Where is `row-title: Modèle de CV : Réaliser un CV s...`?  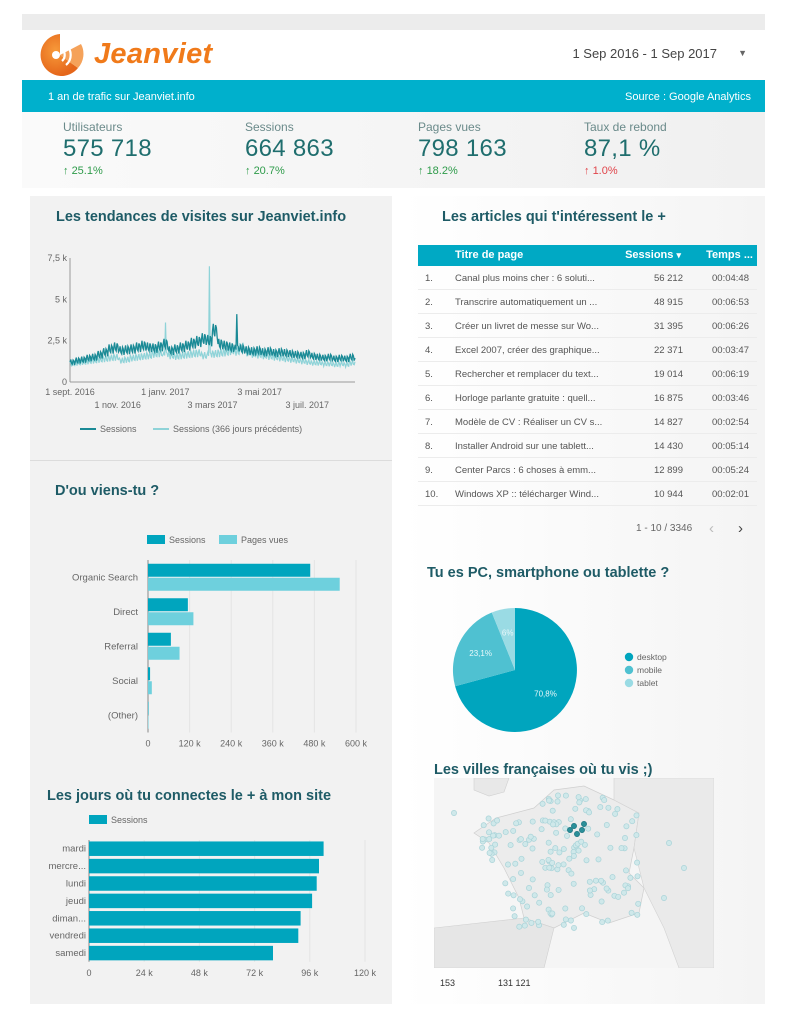
row-title: Modèle de CV : Réaliser un CV s... is located at coordinates (529, 422).